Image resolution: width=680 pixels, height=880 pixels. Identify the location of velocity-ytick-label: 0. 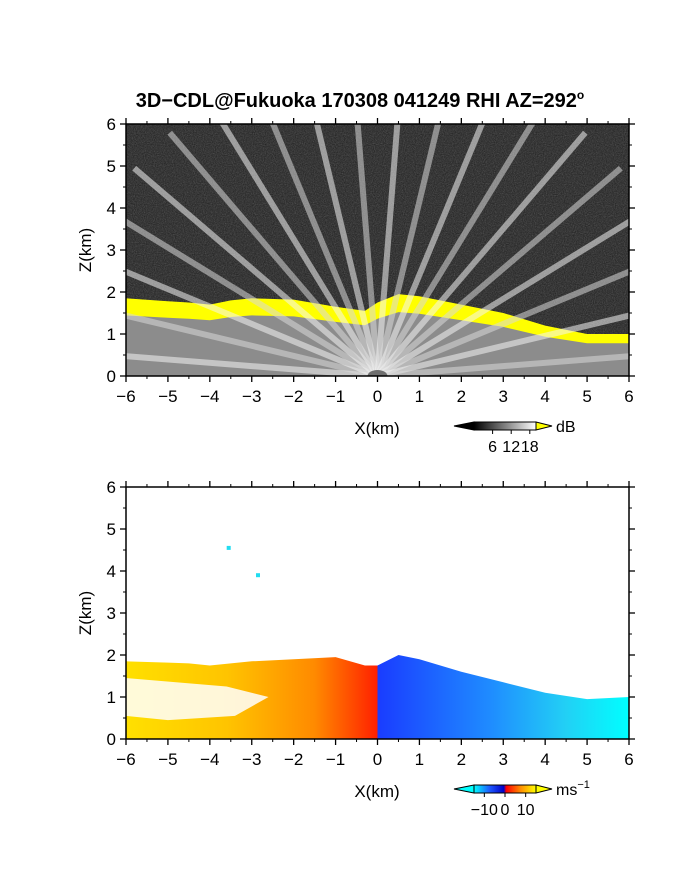
(111, 739).